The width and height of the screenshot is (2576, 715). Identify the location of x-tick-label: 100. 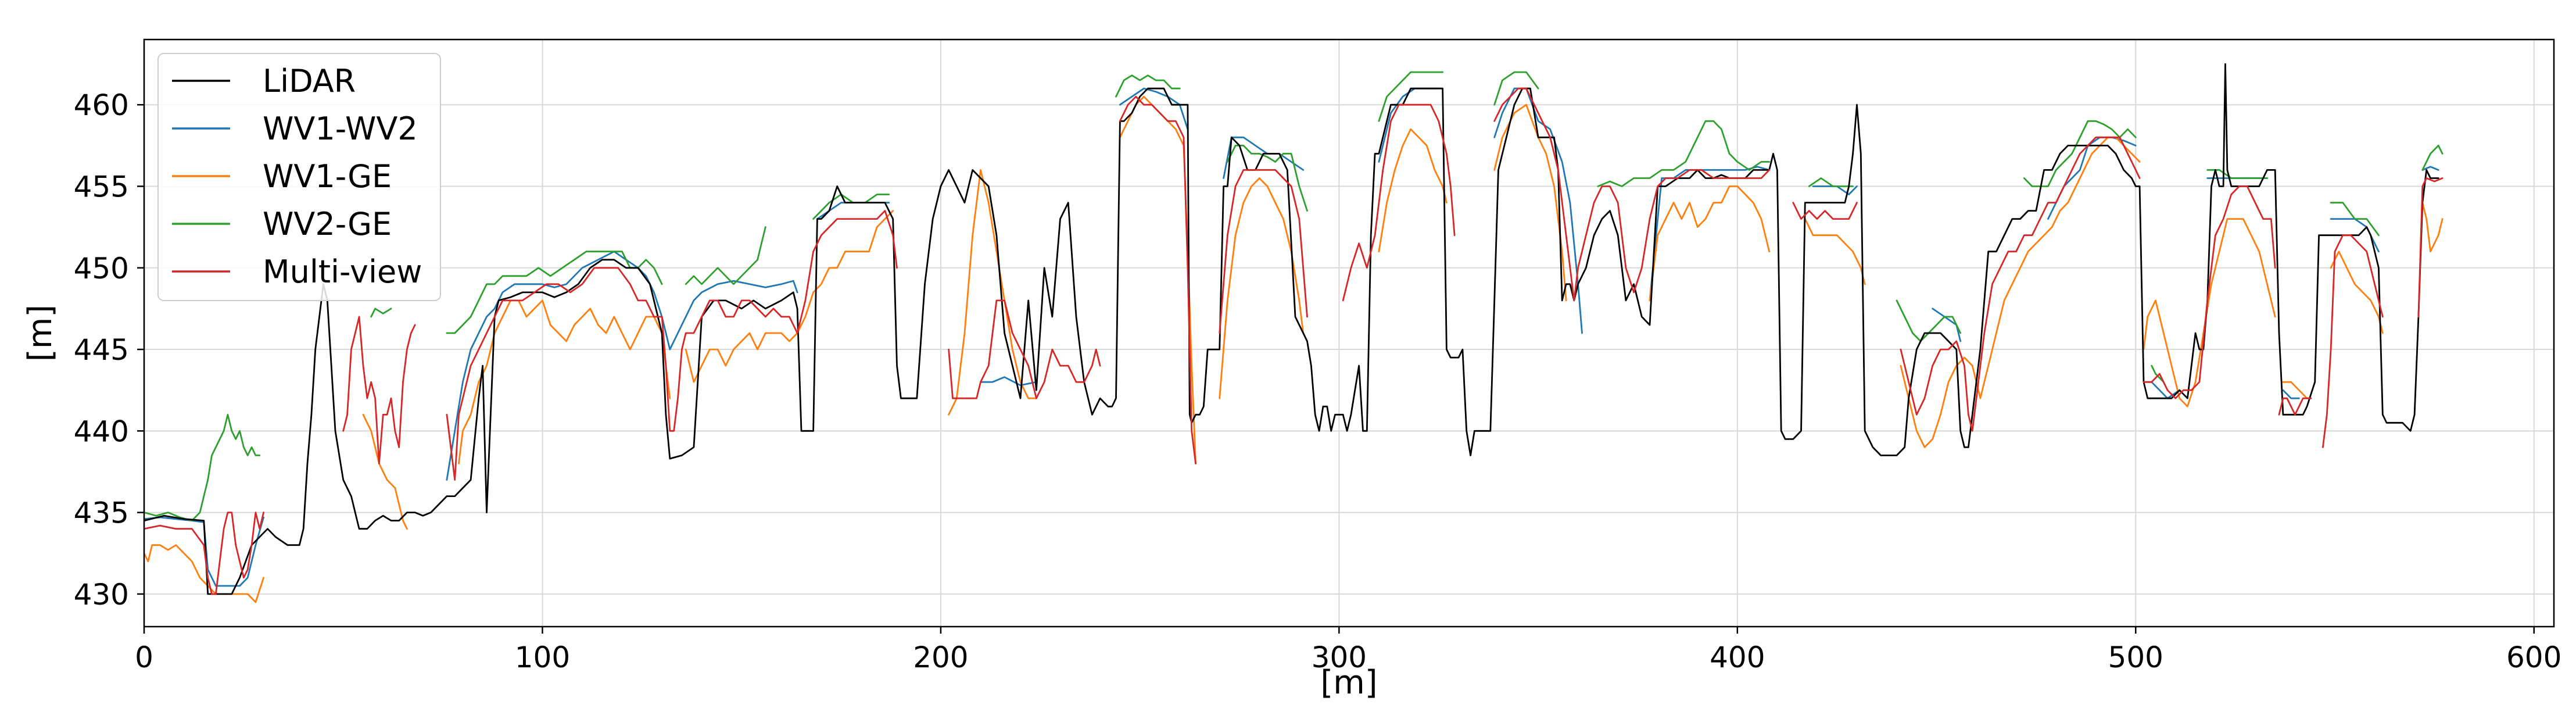
(542, 657).